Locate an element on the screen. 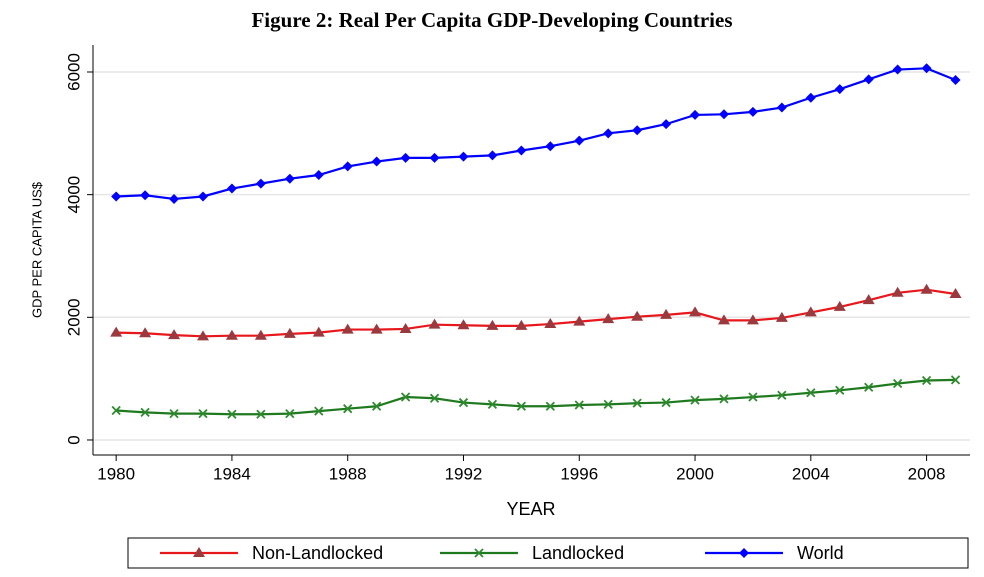 The width and height of the screenshot is (984, 577). y-tick-label: 2000 is located at coordinates (73, 317).